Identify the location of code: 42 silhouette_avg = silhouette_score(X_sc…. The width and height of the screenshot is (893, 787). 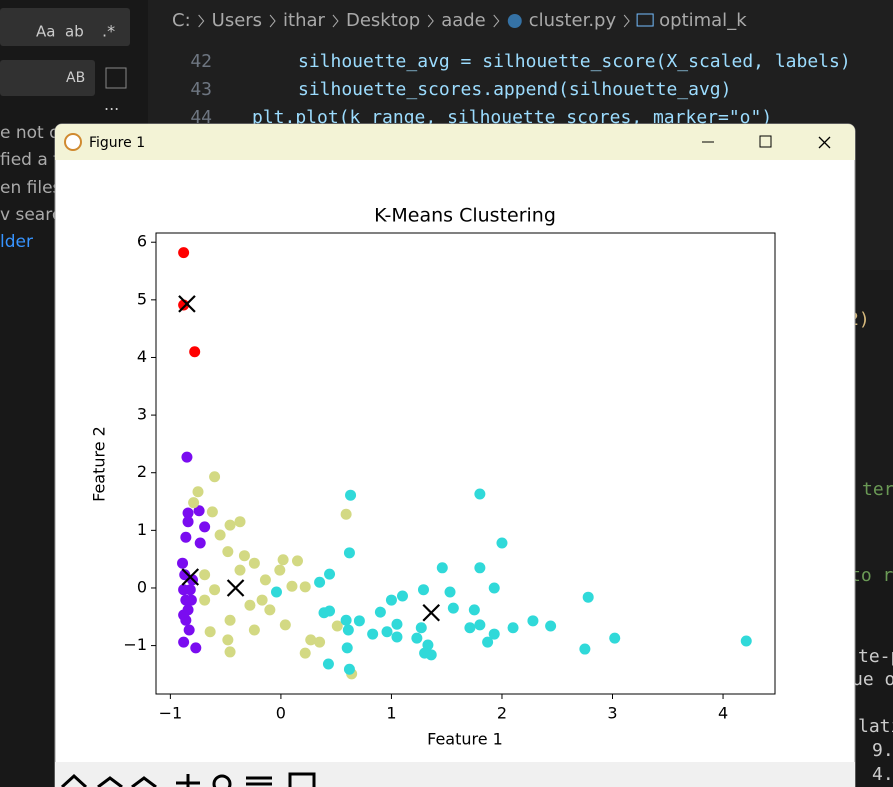
(520, 89).